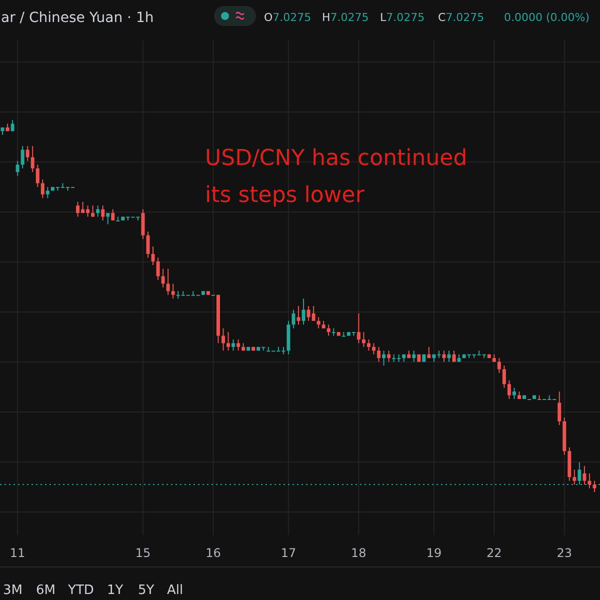 This screenshot has height=600, width=600. Describe the element at coordinates (288, 17) in the screenshot. I see `text: O7.0275` at that location.